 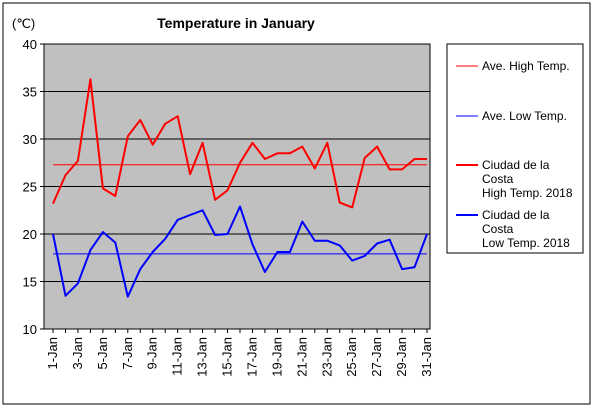 I want to click on legend-label-line: Ave. High Temp., so click(x=526, y=66).